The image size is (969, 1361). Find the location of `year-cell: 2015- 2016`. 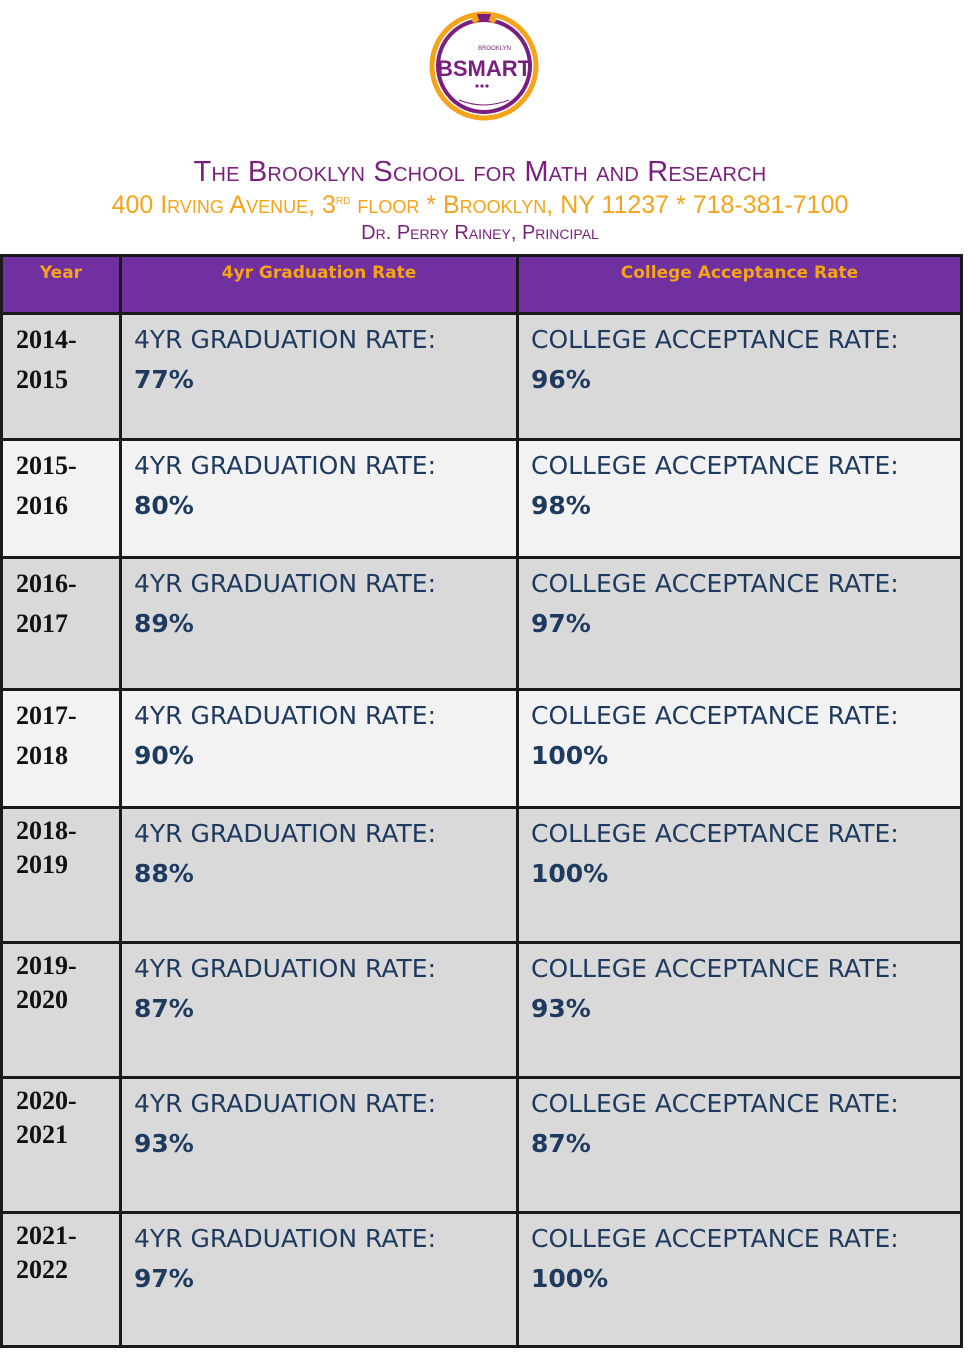

year-cell: 2015- 2016 is located at coordinates (61, 498).